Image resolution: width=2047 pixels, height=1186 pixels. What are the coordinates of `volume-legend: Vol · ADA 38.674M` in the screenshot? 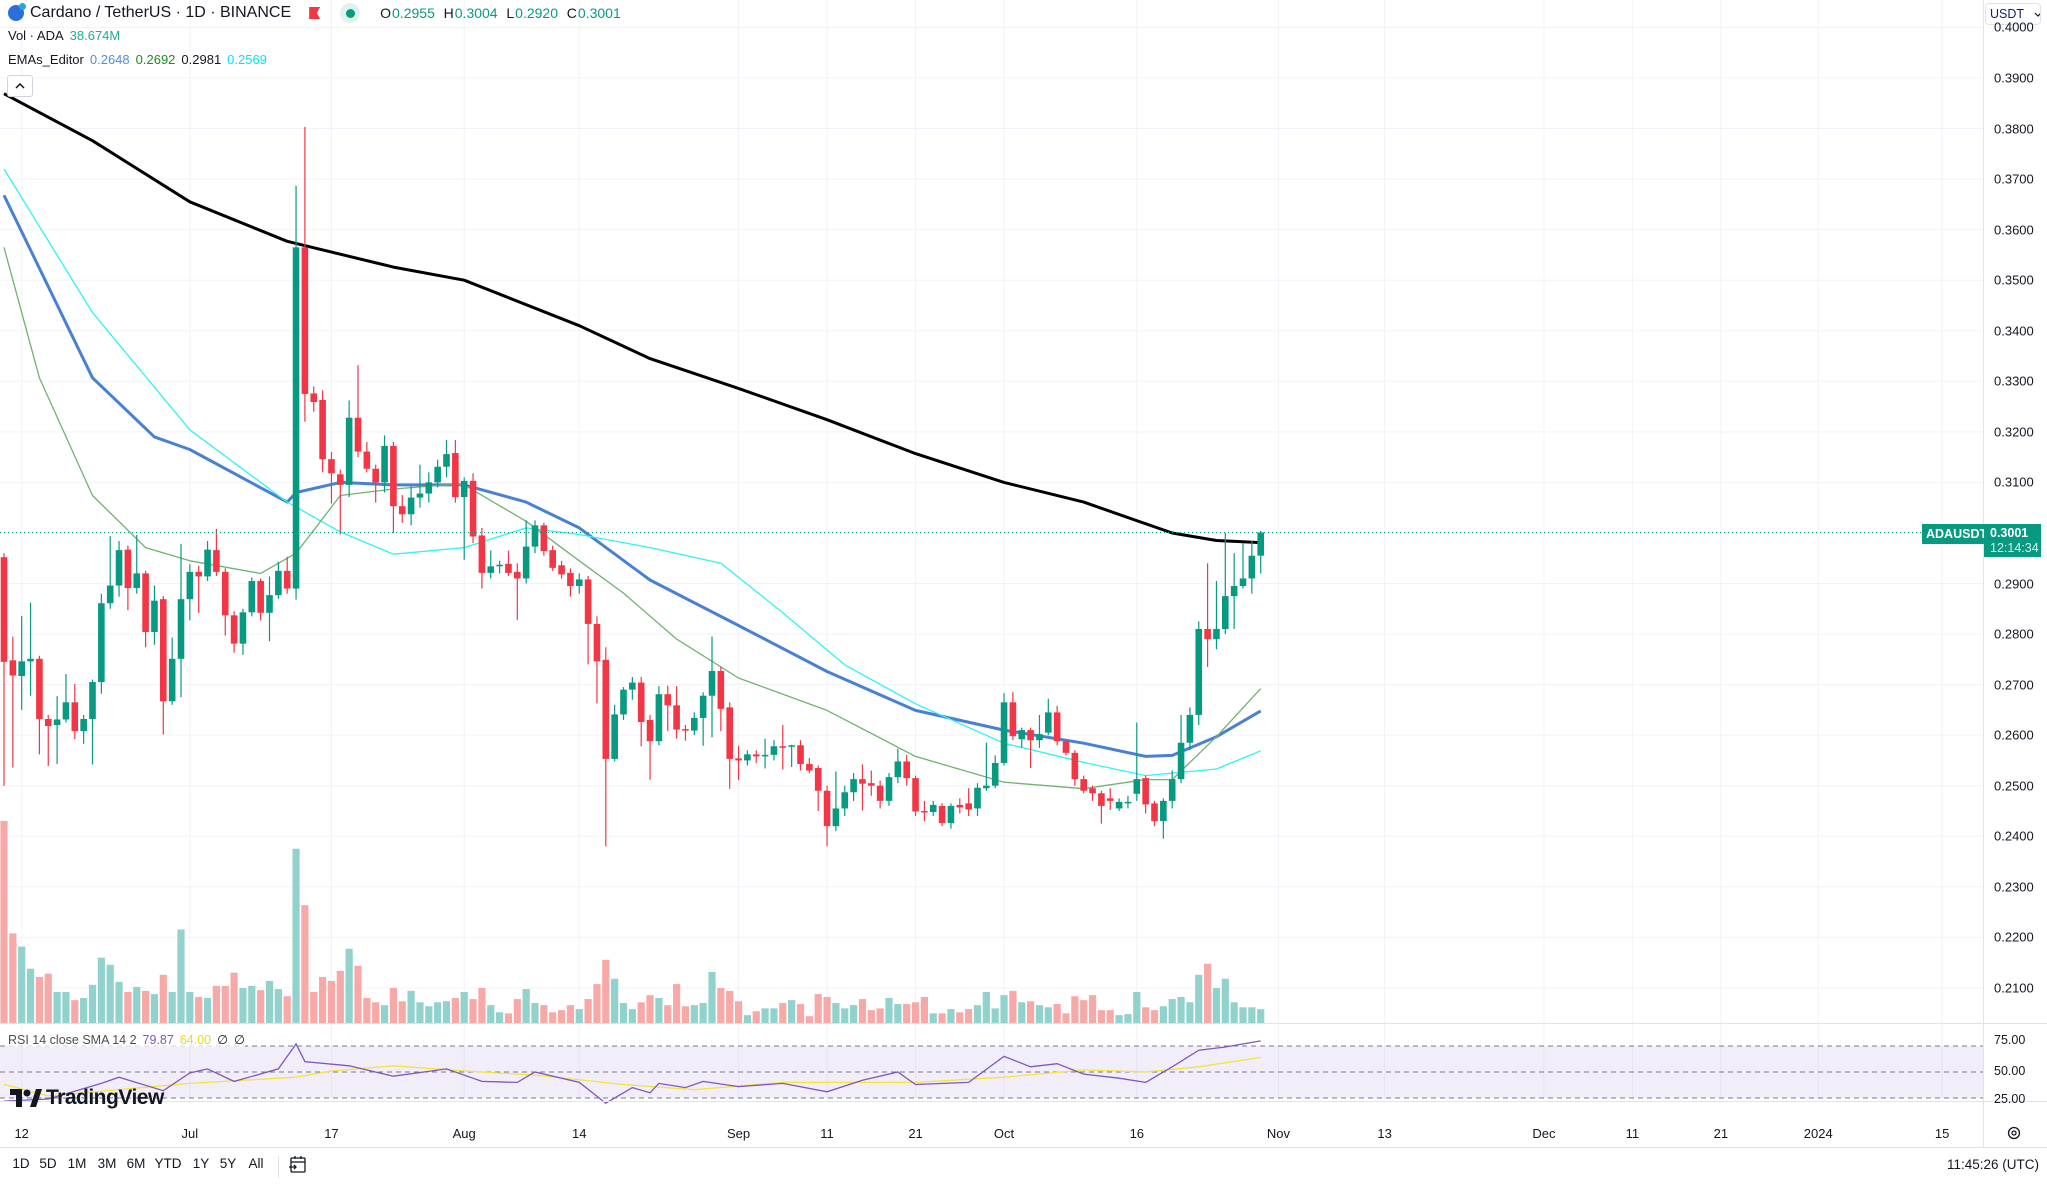 It's located at (64, 35).